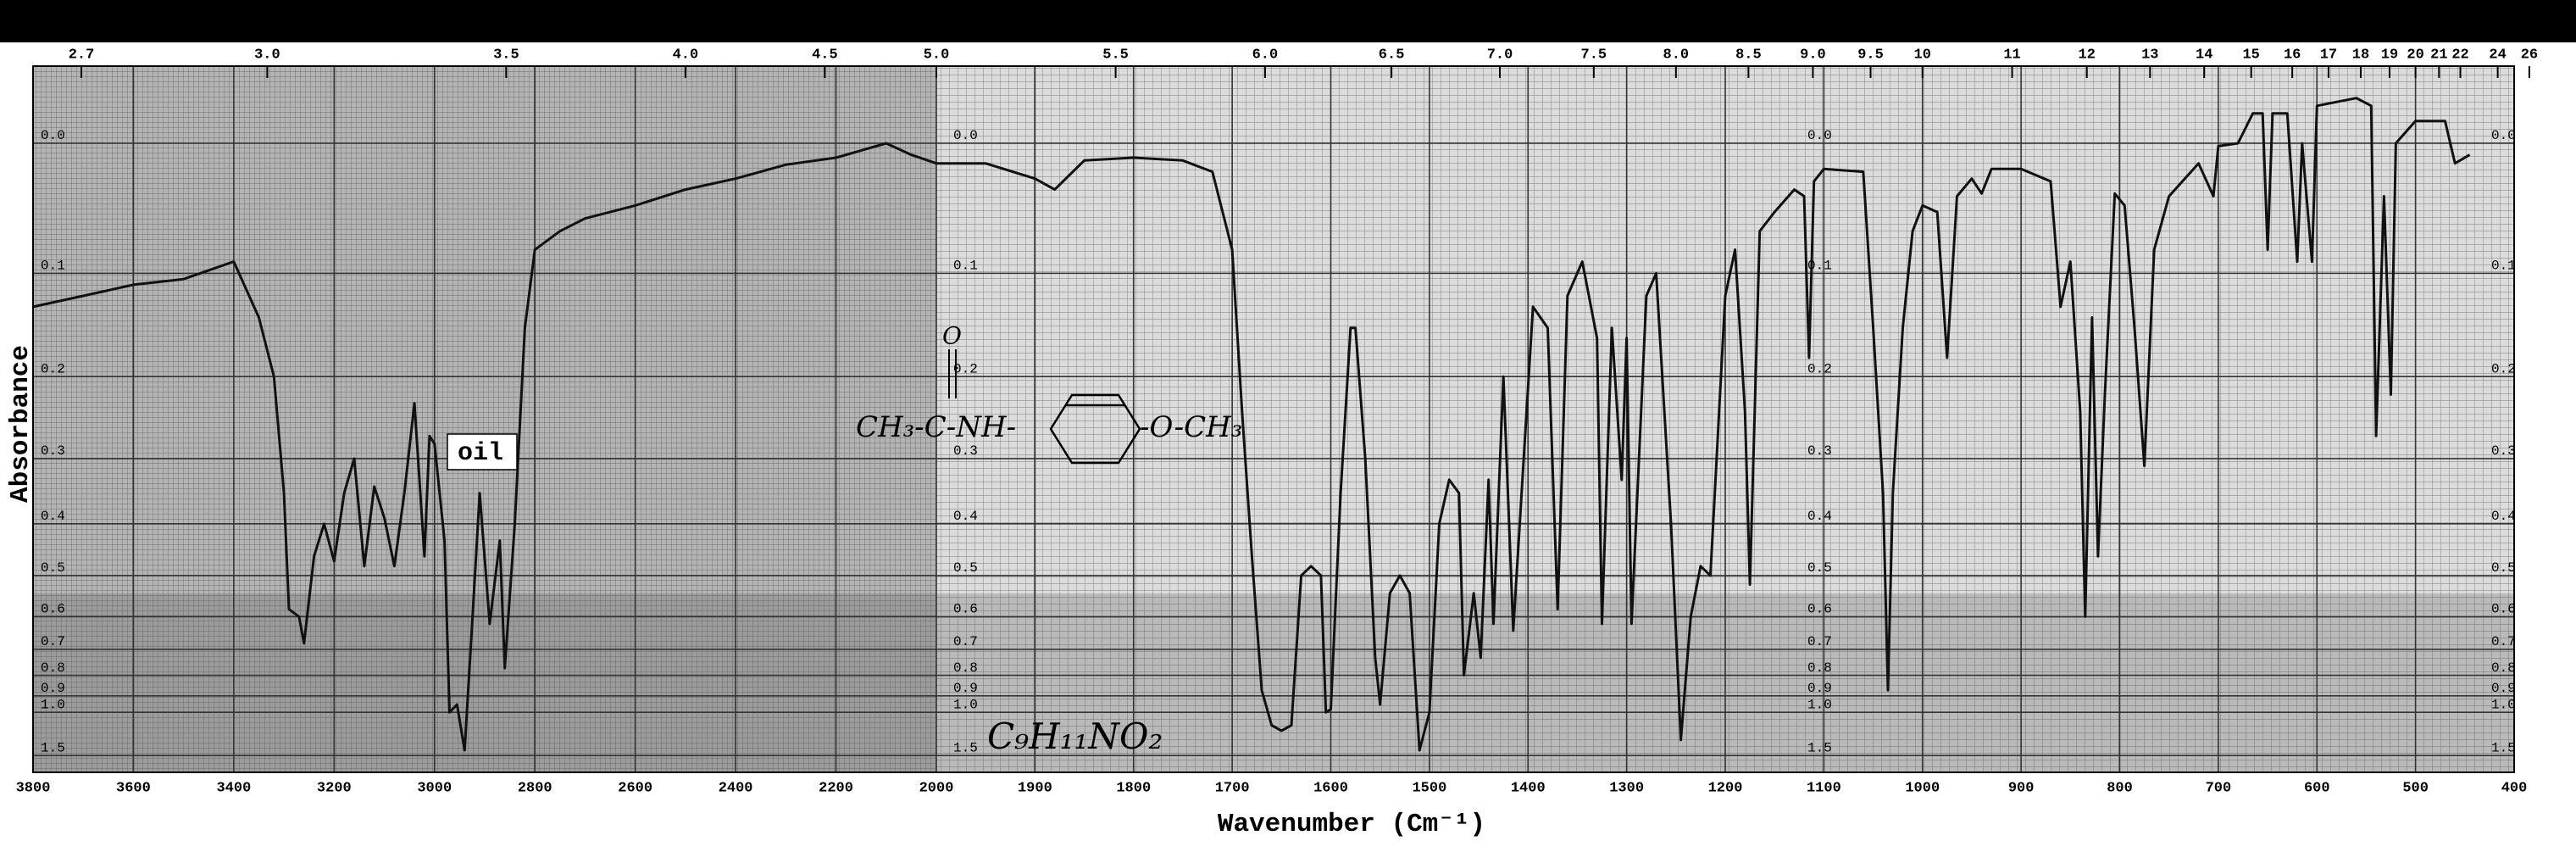  What do you see at coordinates (952, 336) in the screenshot?
I see `structure-carbonyl: O` at bounding box center [952, 336].